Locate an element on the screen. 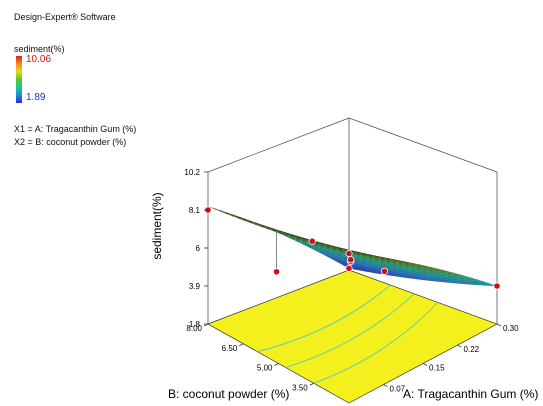 The image size is (543, 406). design-points is located at coordinates (352, 248).